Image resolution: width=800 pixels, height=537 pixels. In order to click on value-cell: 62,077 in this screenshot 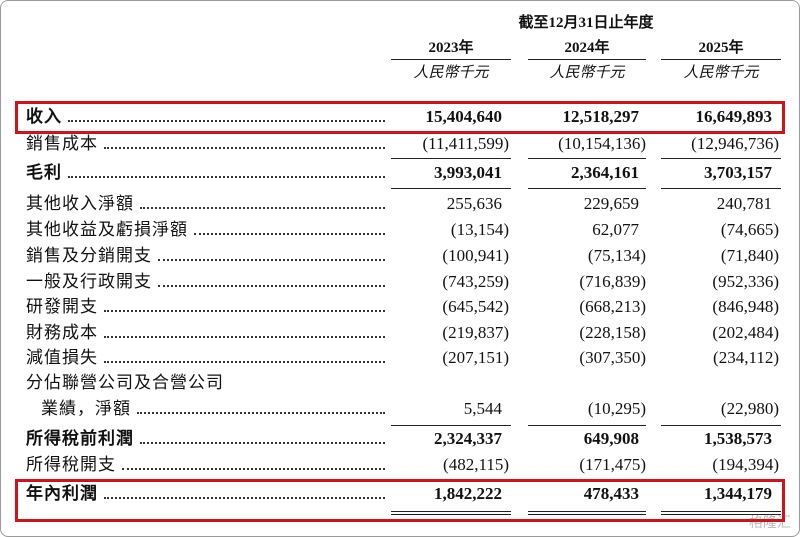, I will do `click(615, 229)`.